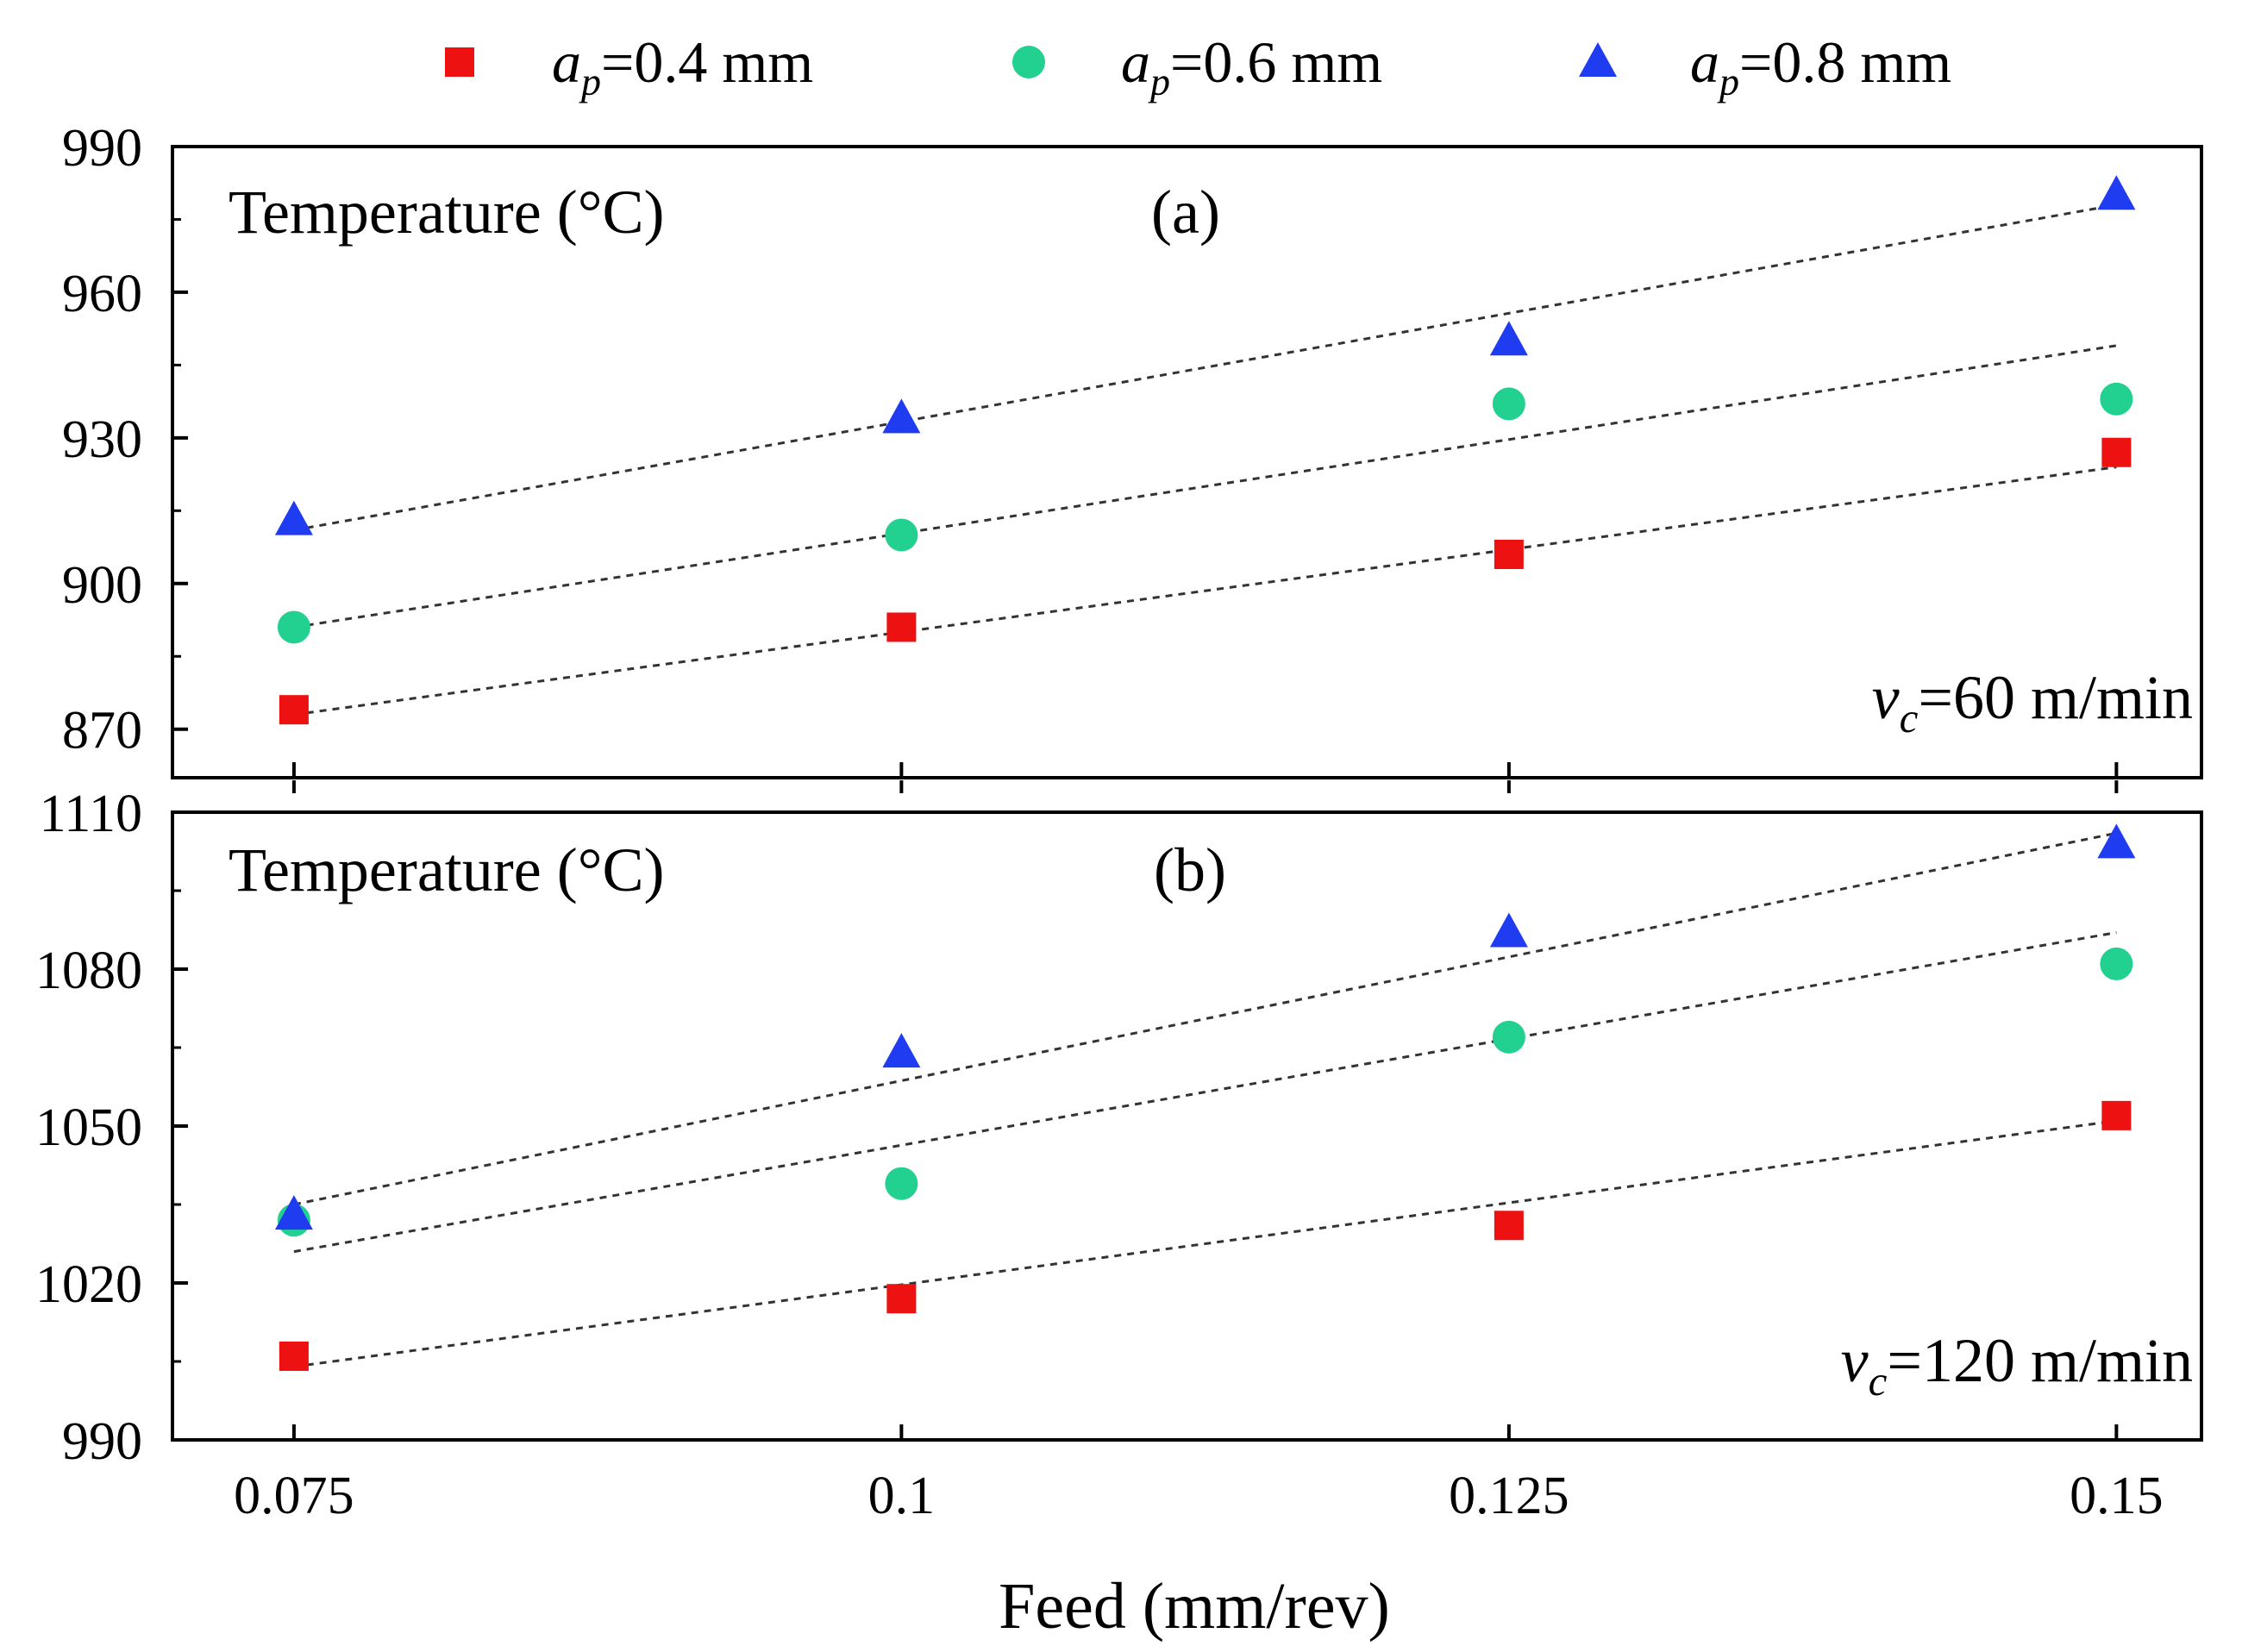  What do you see at coordinates (2040, 1360) in the screenshot?
I see `condition-label-b-text: =120 m/min` at bounding box center [2040, 1360].